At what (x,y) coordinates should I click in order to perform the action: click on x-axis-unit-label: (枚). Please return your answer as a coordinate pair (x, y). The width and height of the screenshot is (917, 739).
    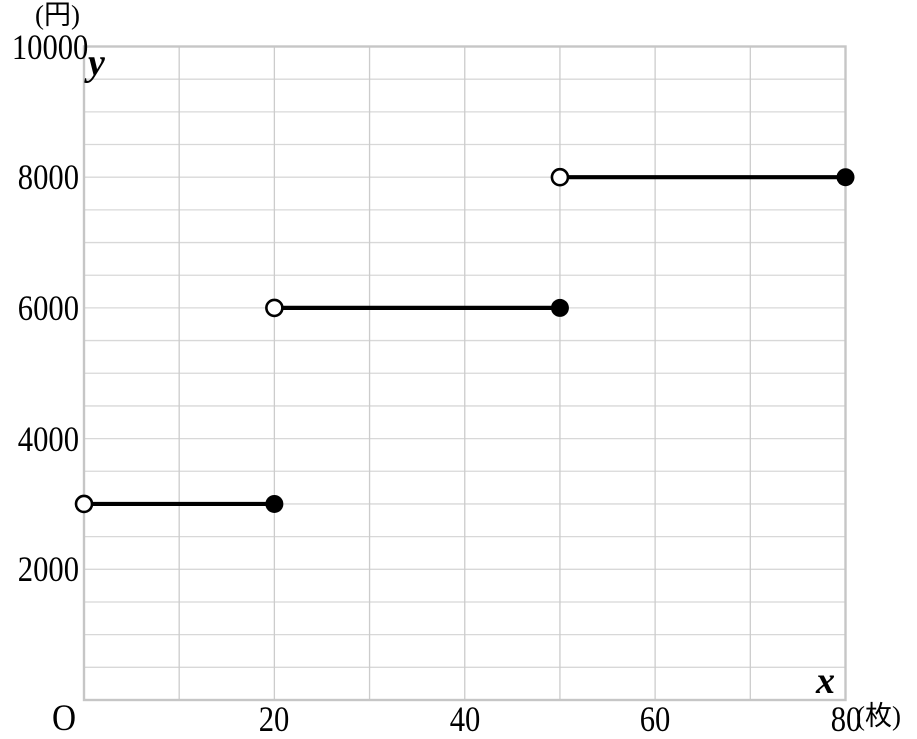
    Looking at the image, I should click on (878, 716).